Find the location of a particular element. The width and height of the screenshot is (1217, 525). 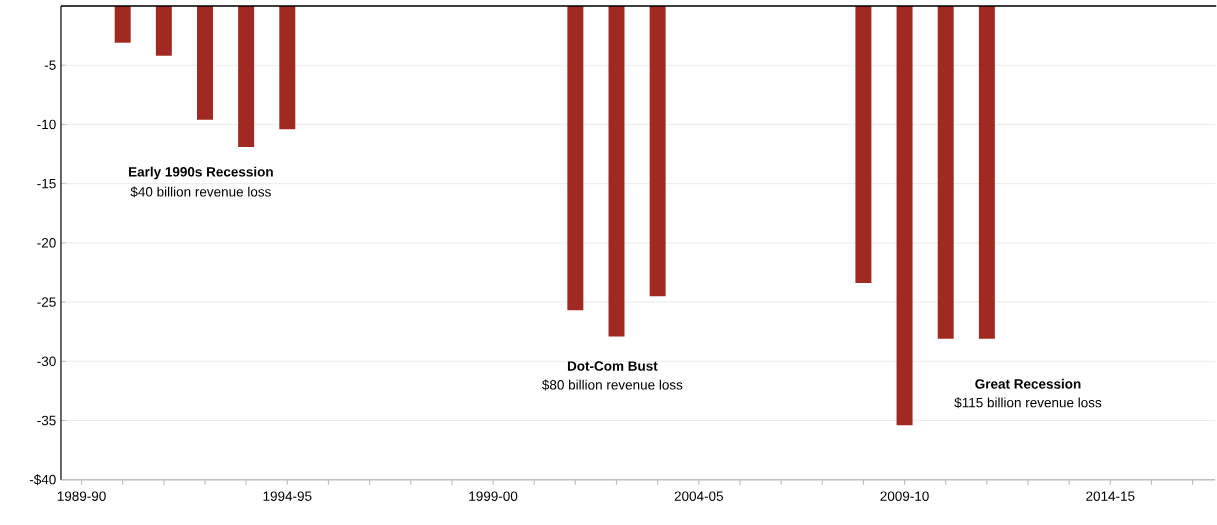

y-tick-label: -25 is located at coordinates (46, 302).